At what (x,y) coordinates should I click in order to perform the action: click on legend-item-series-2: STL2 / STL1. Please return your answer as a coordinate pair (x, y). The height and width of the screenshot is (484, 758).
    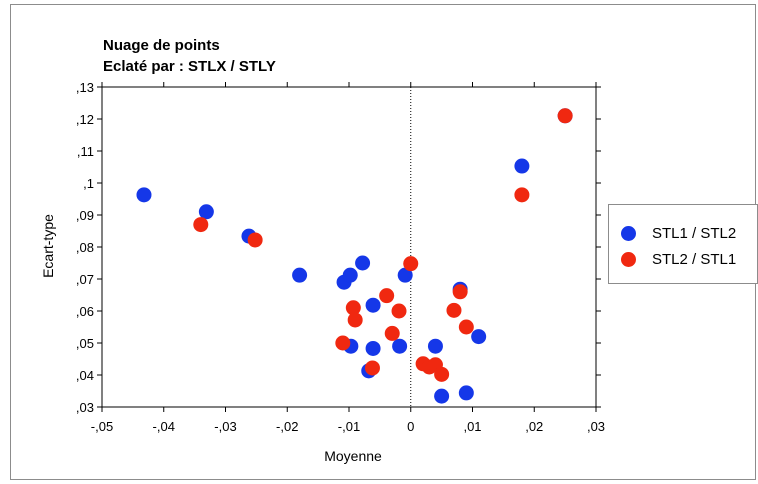
    Looking at the image, I should click on (678, 259).